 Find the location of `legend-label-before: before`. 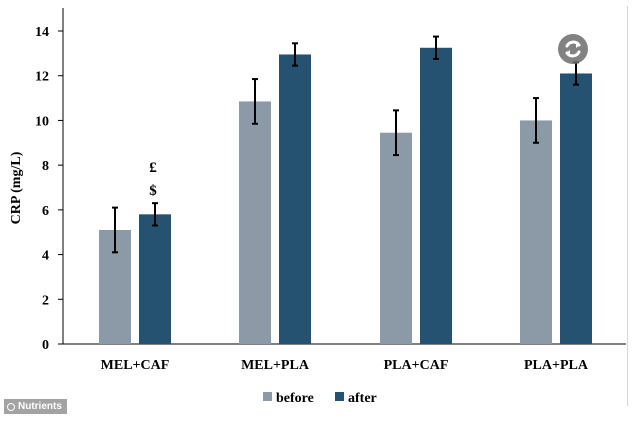

legend-label-before: before is located at coordinates (295, 398).